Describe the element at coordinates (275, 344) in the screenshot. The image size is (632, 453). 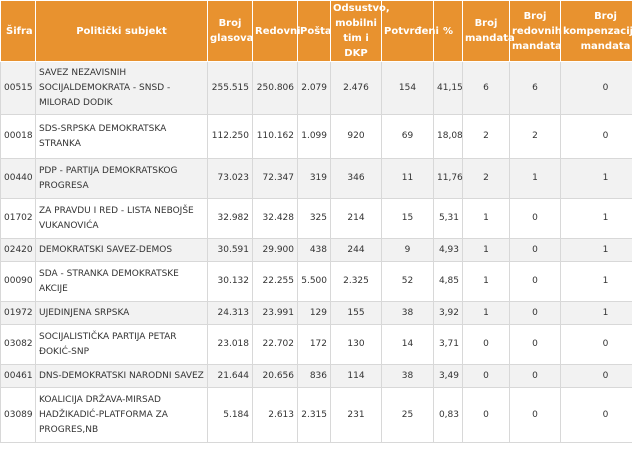
I see `cell-regular: 22.702` at that location.